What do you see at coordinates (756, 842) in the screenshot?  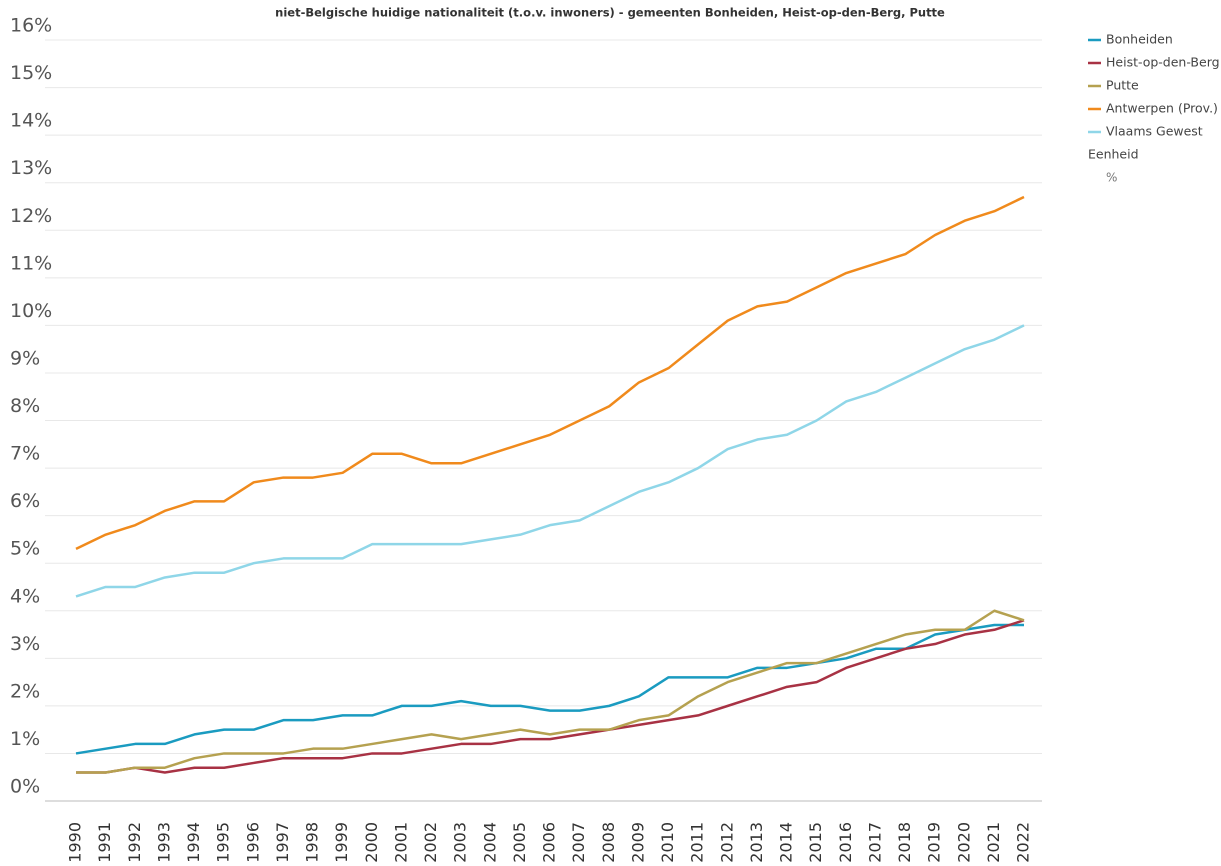 I see `x-tick-label: 2013` at bounding box center [756, 842].